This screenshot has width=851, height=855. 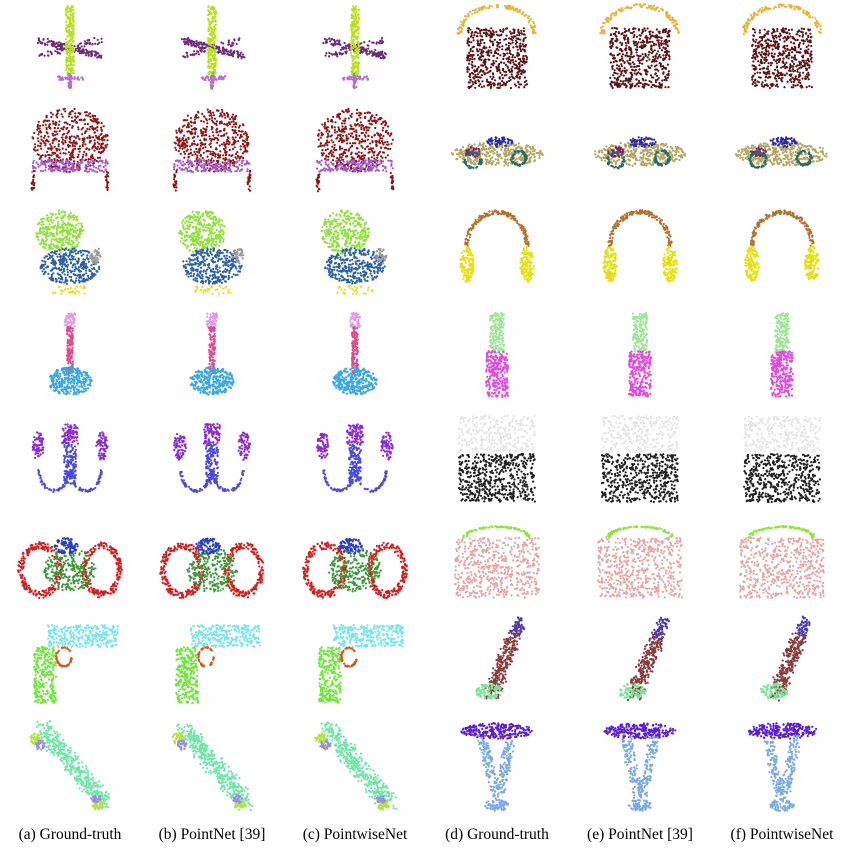 What do you see at coordinates (70, 835) in the screenshot?
I see `caption-a: (a) Ground-truth` at bounding box center [70, 835].